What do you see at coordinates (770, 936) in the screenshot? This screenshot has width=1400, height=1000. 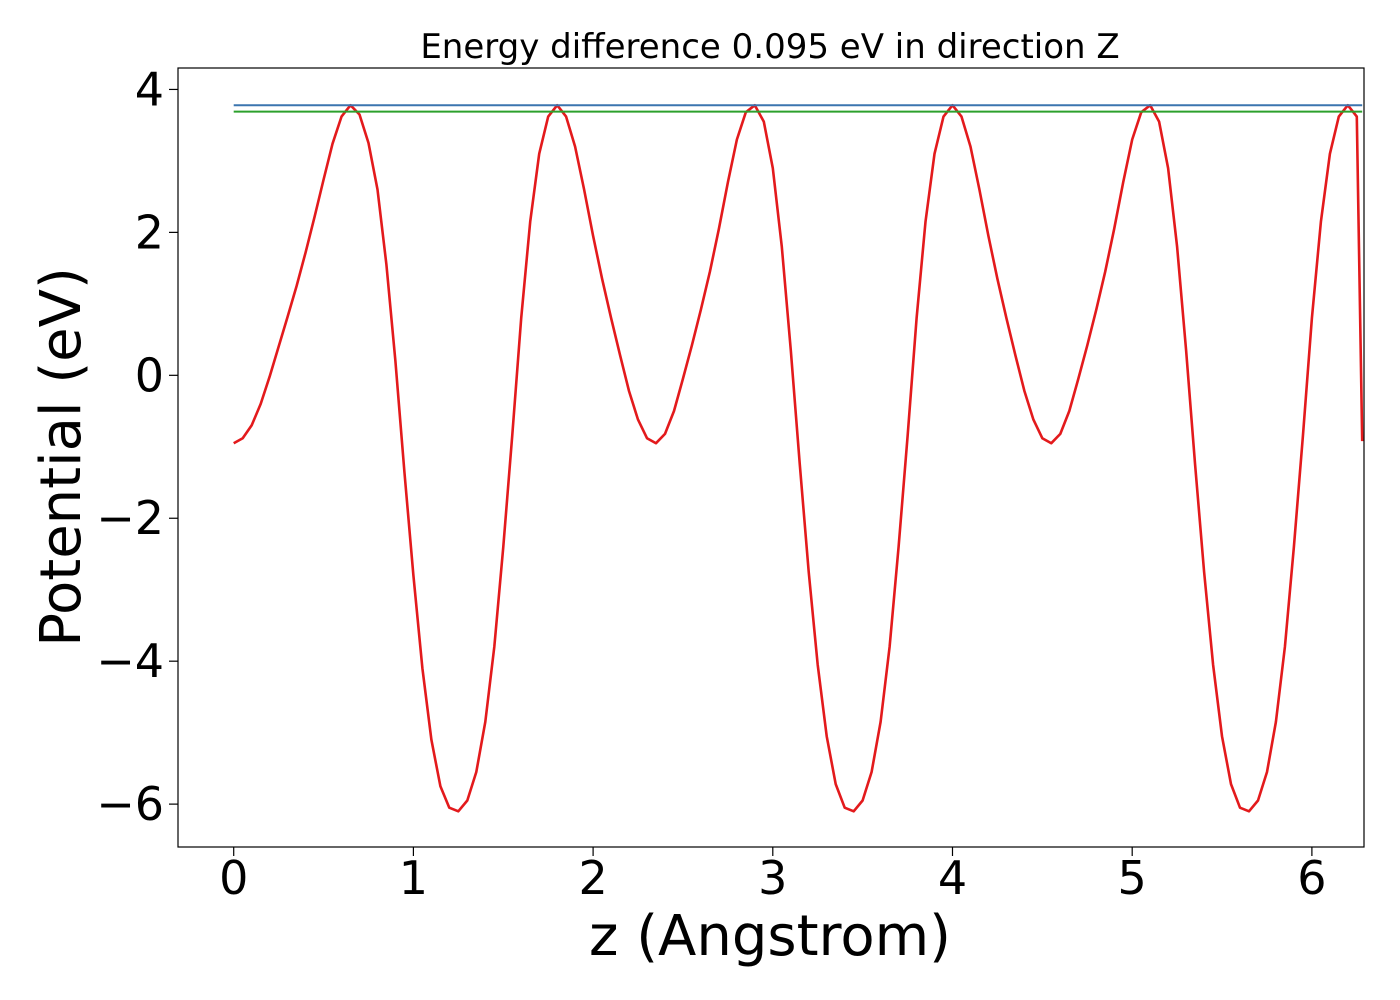 I see `x-axis-label: z (Angstrom)` at bounding box center [770, 936].